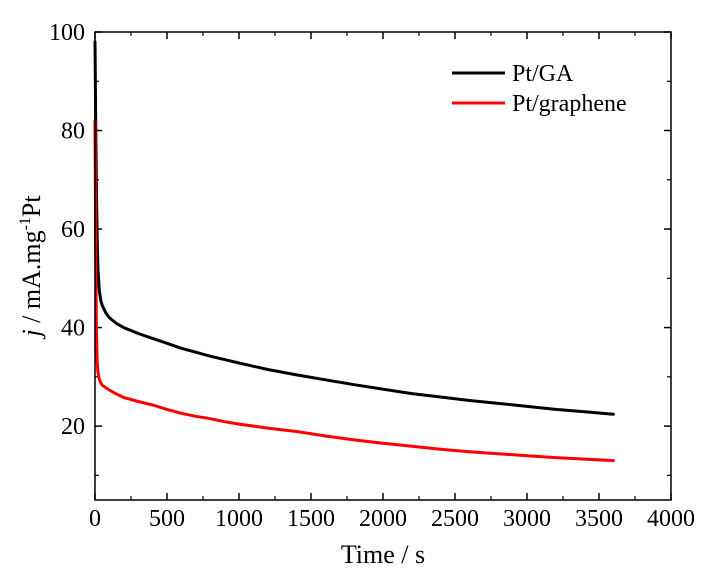 Image resolution: width=703 pixels, height=570 pixels. I want to click on x-tick-label: 3000, so click(527, 519).